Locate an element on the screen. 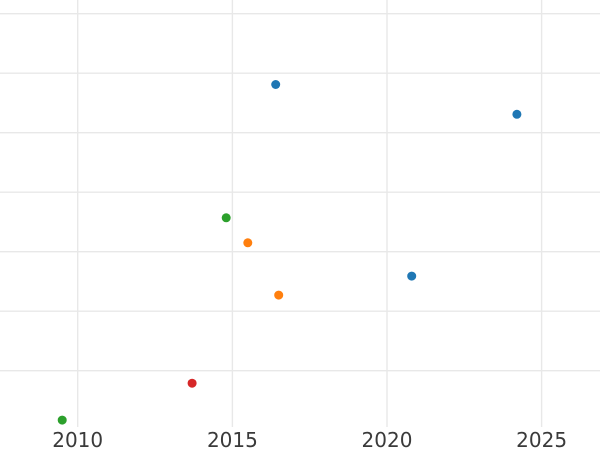 The width and height of the screenshot is (600, 450). x-tick-label: 2020 is located at coordinates (387, 439).